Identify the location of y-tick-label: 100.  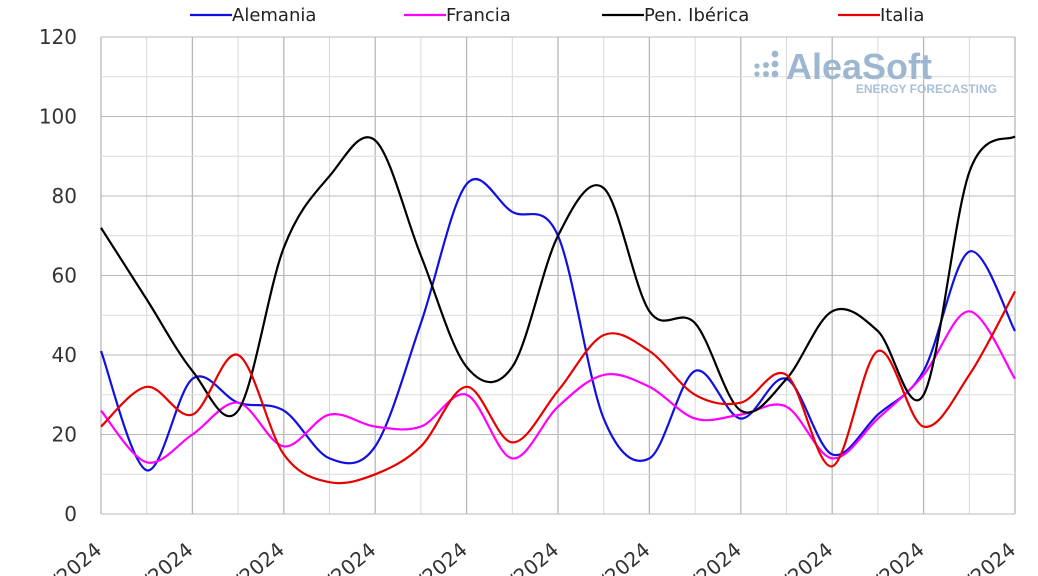
(58, 117).